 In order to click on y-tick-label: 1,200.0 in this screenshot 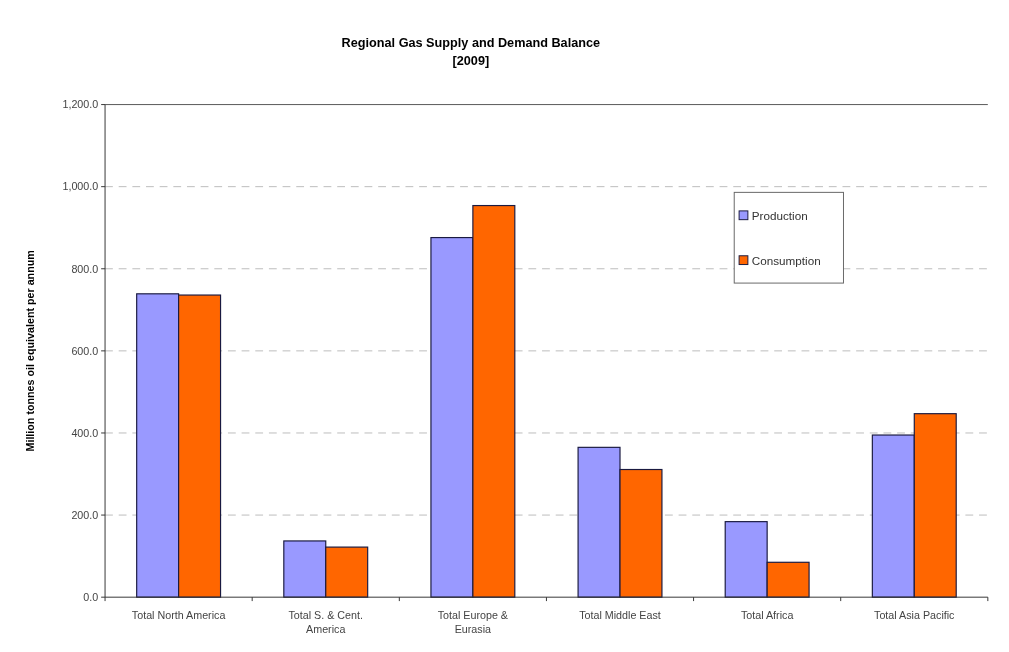, I will do `click(80, 104)`.